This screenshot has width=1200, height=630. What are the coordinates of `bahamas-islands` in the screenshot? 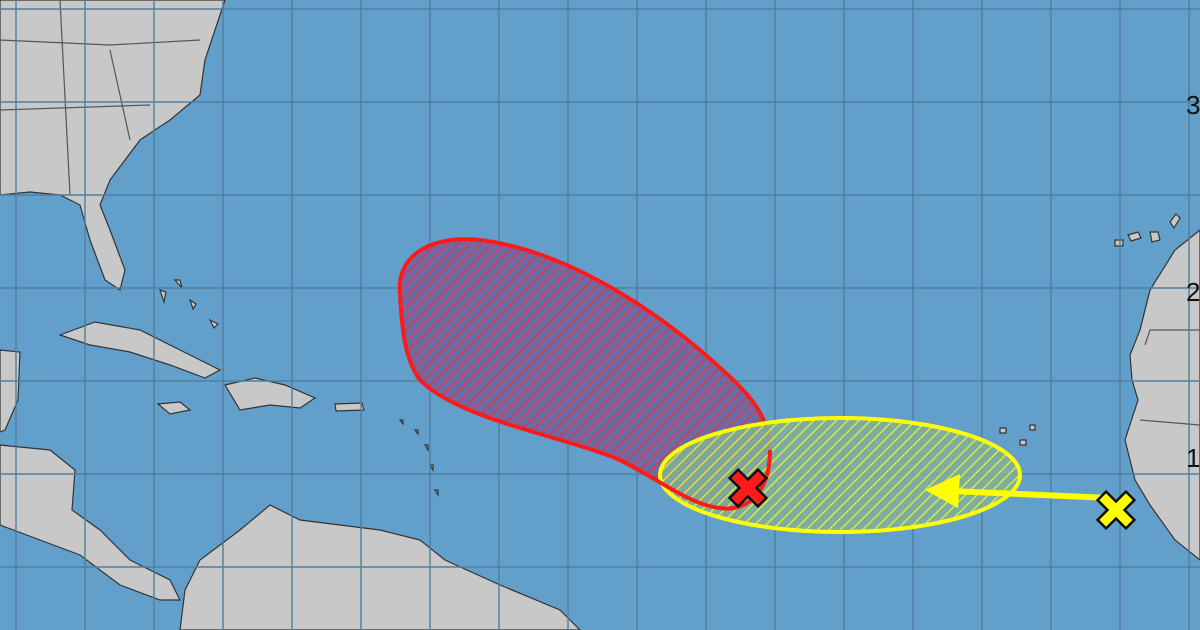 It's located at (189, 304).